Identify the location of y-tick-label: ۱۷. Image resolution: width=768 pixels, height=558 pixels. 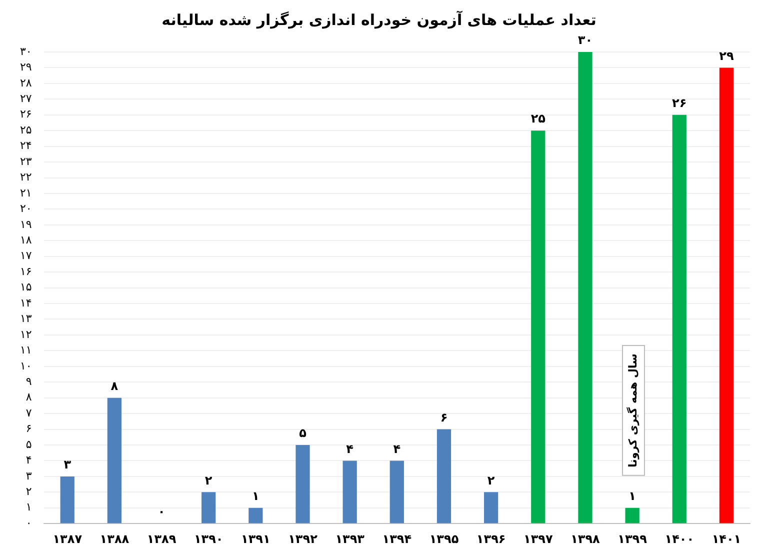
(26, 255).